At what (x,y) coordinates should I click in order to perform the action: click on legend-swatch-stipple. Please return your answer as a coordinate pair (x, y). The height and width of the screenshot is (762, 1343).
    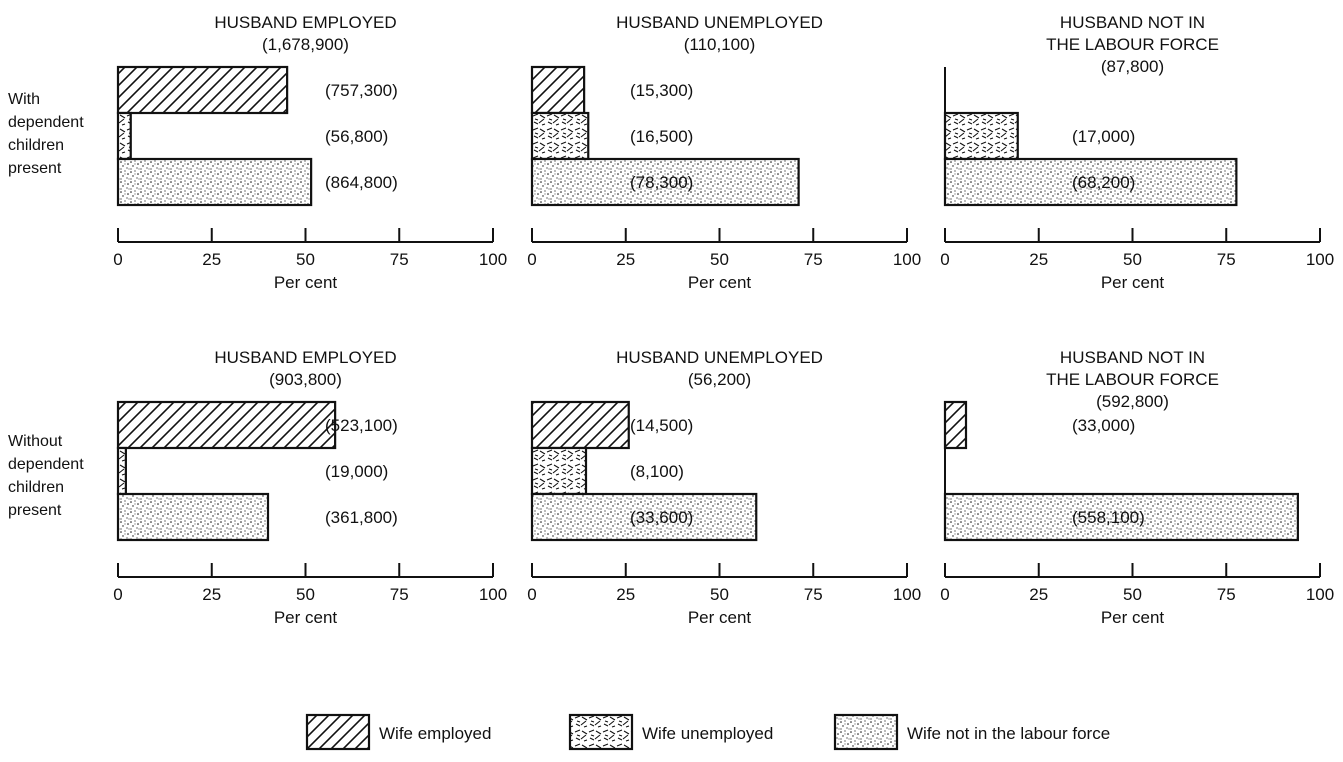
    Looking at the image, I should click on (866, 732).